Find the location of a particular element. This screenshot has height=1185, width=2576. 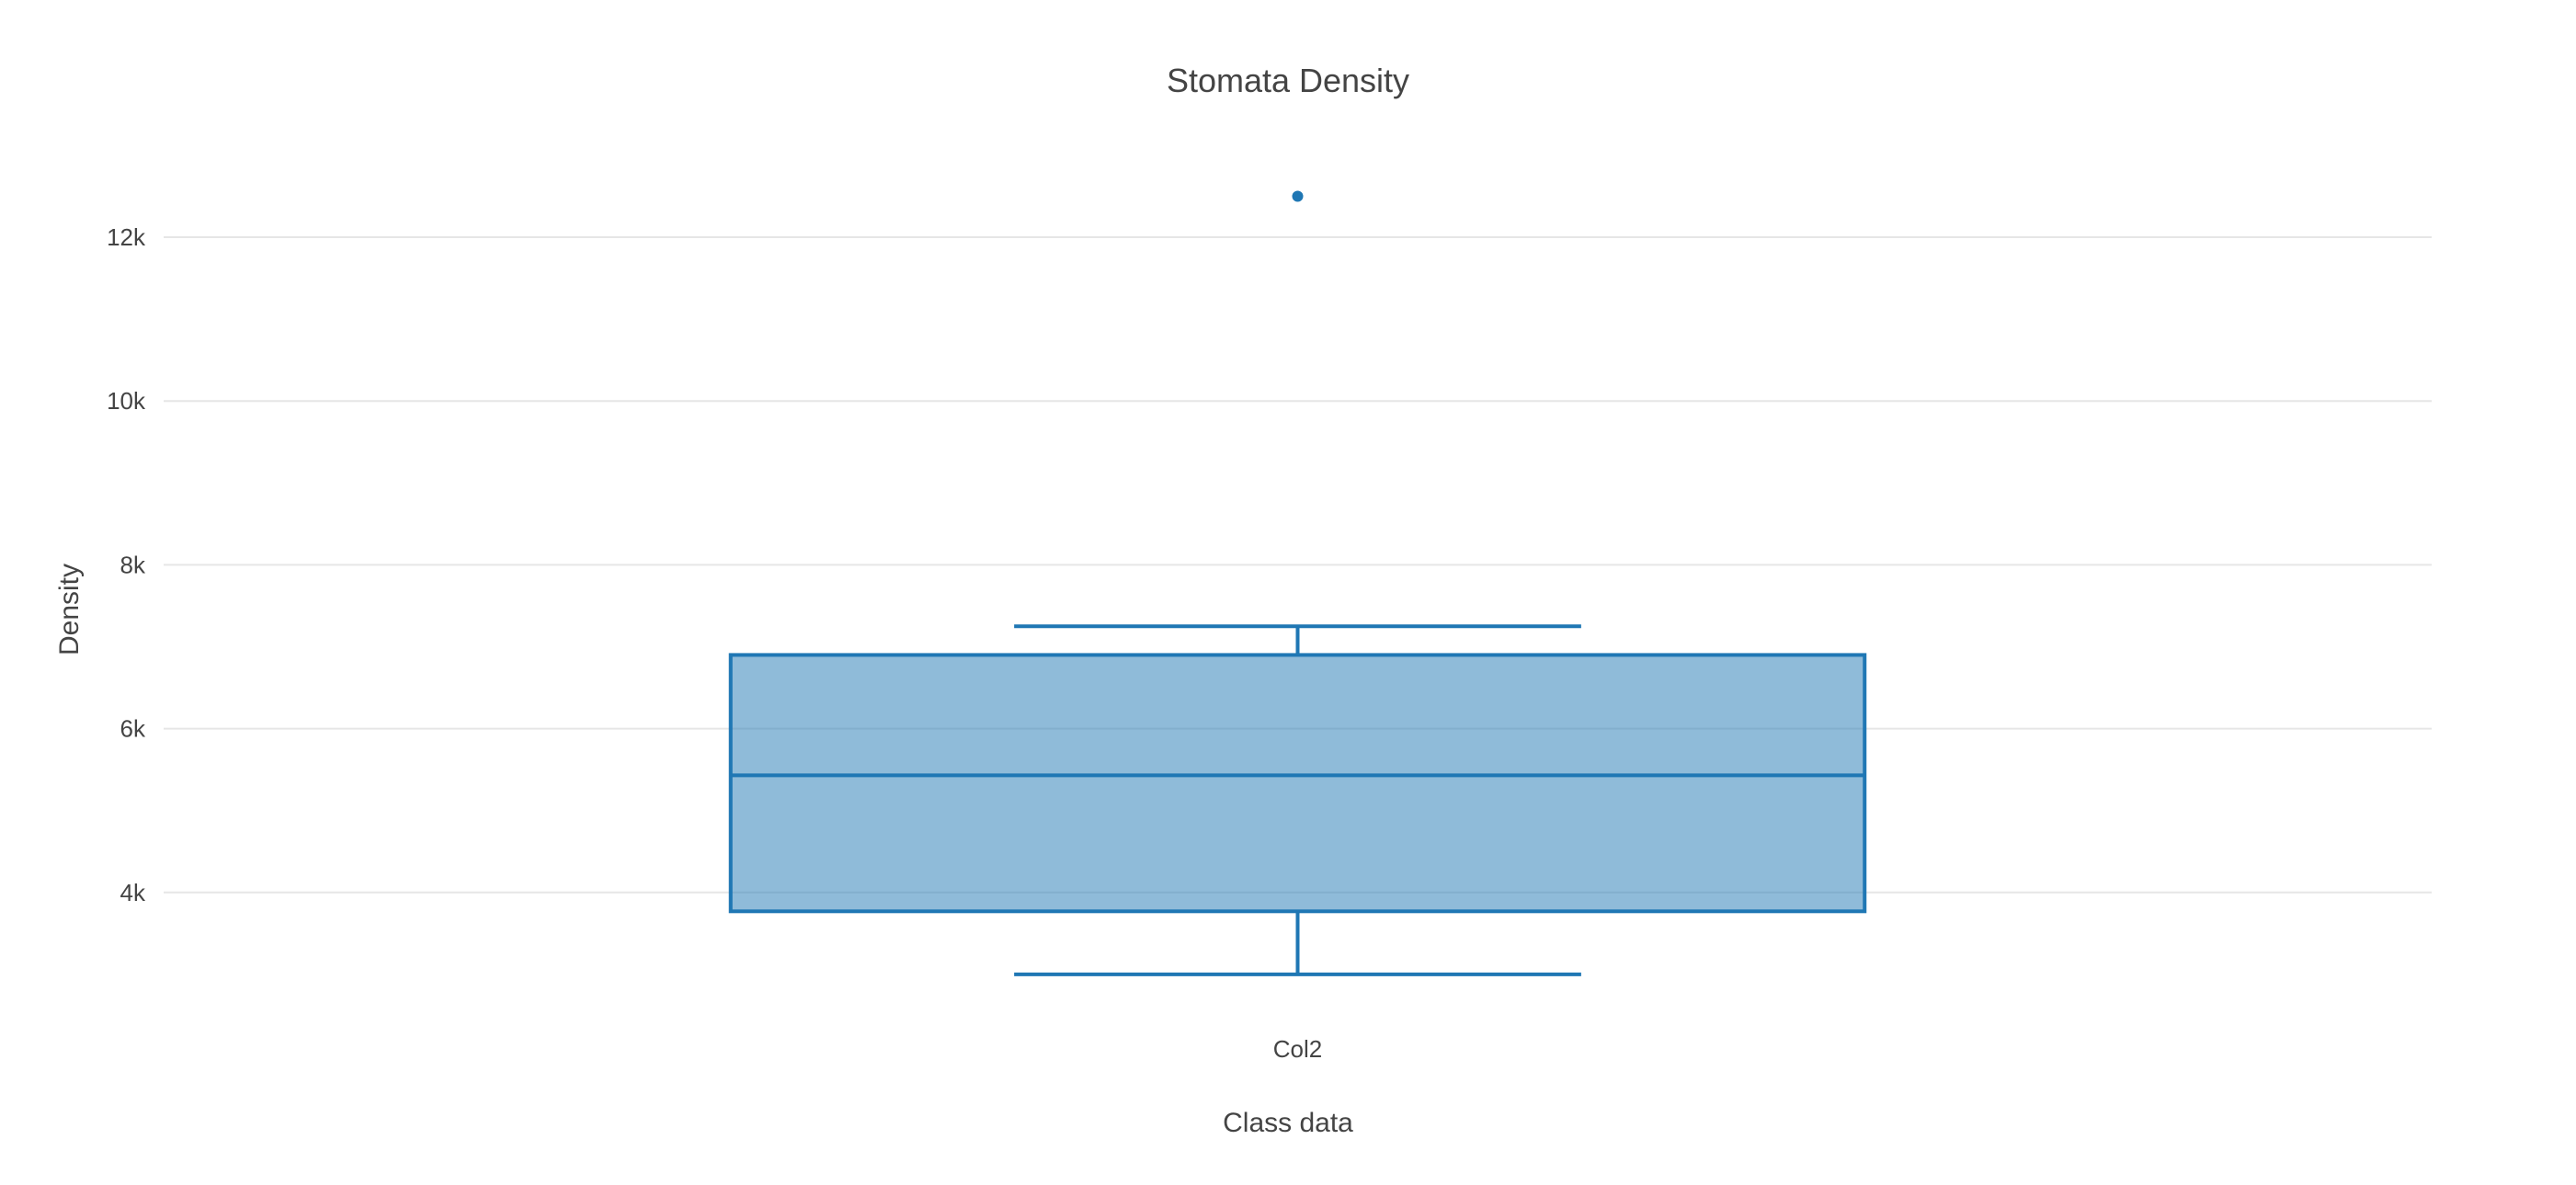

x-tick-label: Col2 is located at coordinates (1297, 1049).